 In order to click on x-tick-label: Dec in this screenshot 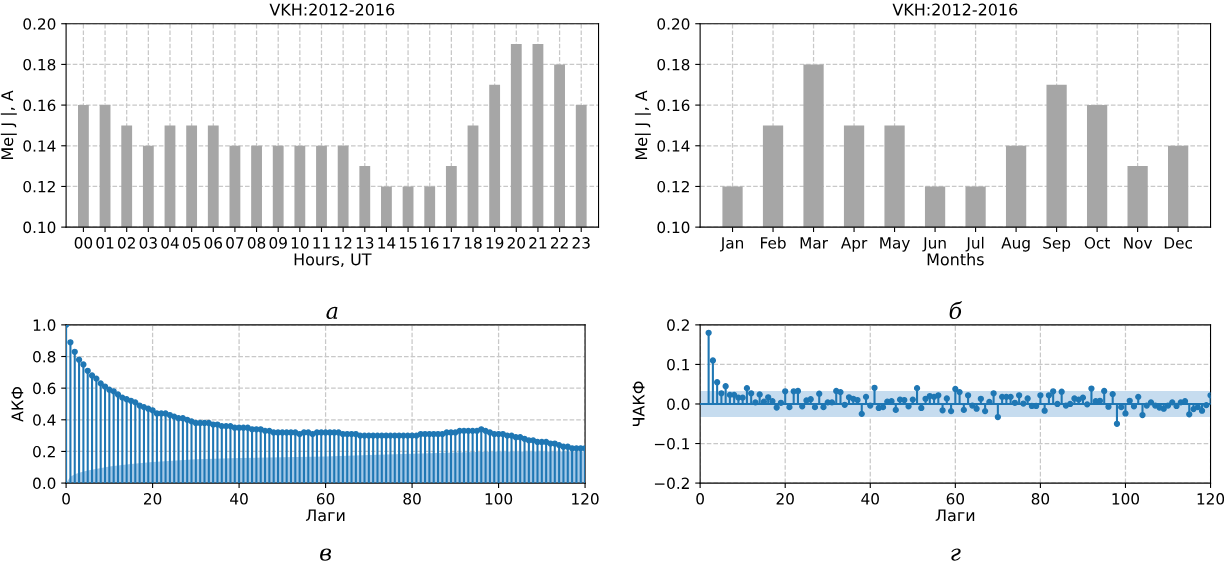, I will do `click(1178, 243)`.